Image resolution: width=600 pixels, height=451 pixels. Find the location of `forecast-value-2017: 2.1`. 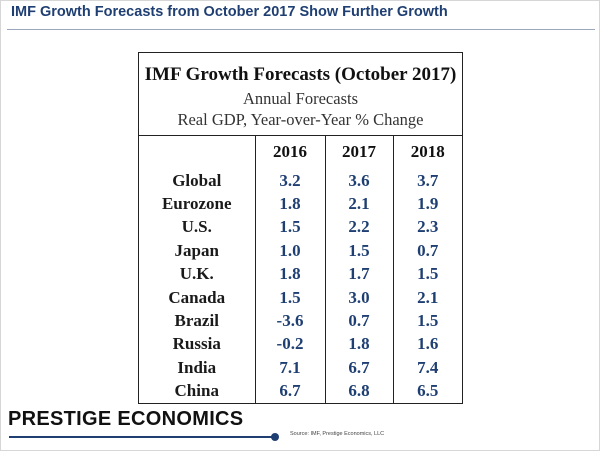

forecast-value-2017: 2.1 is located at coordinates (358, 204).